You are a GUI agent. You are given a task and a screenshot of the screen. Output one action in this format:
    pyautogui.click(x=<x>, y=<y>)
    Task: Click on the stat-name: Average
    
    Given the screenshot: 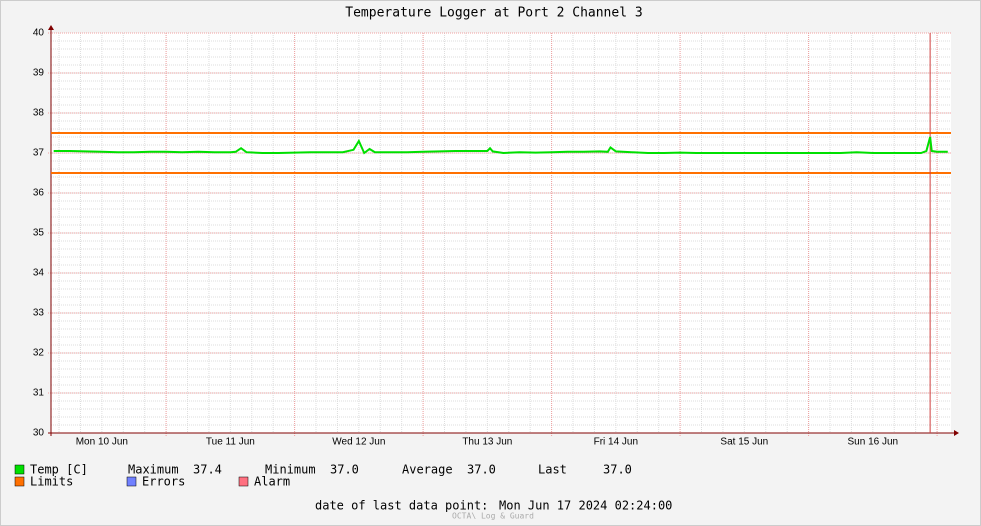 What is the action you would take?
    pyautogui.click(x=427, y=470)
    